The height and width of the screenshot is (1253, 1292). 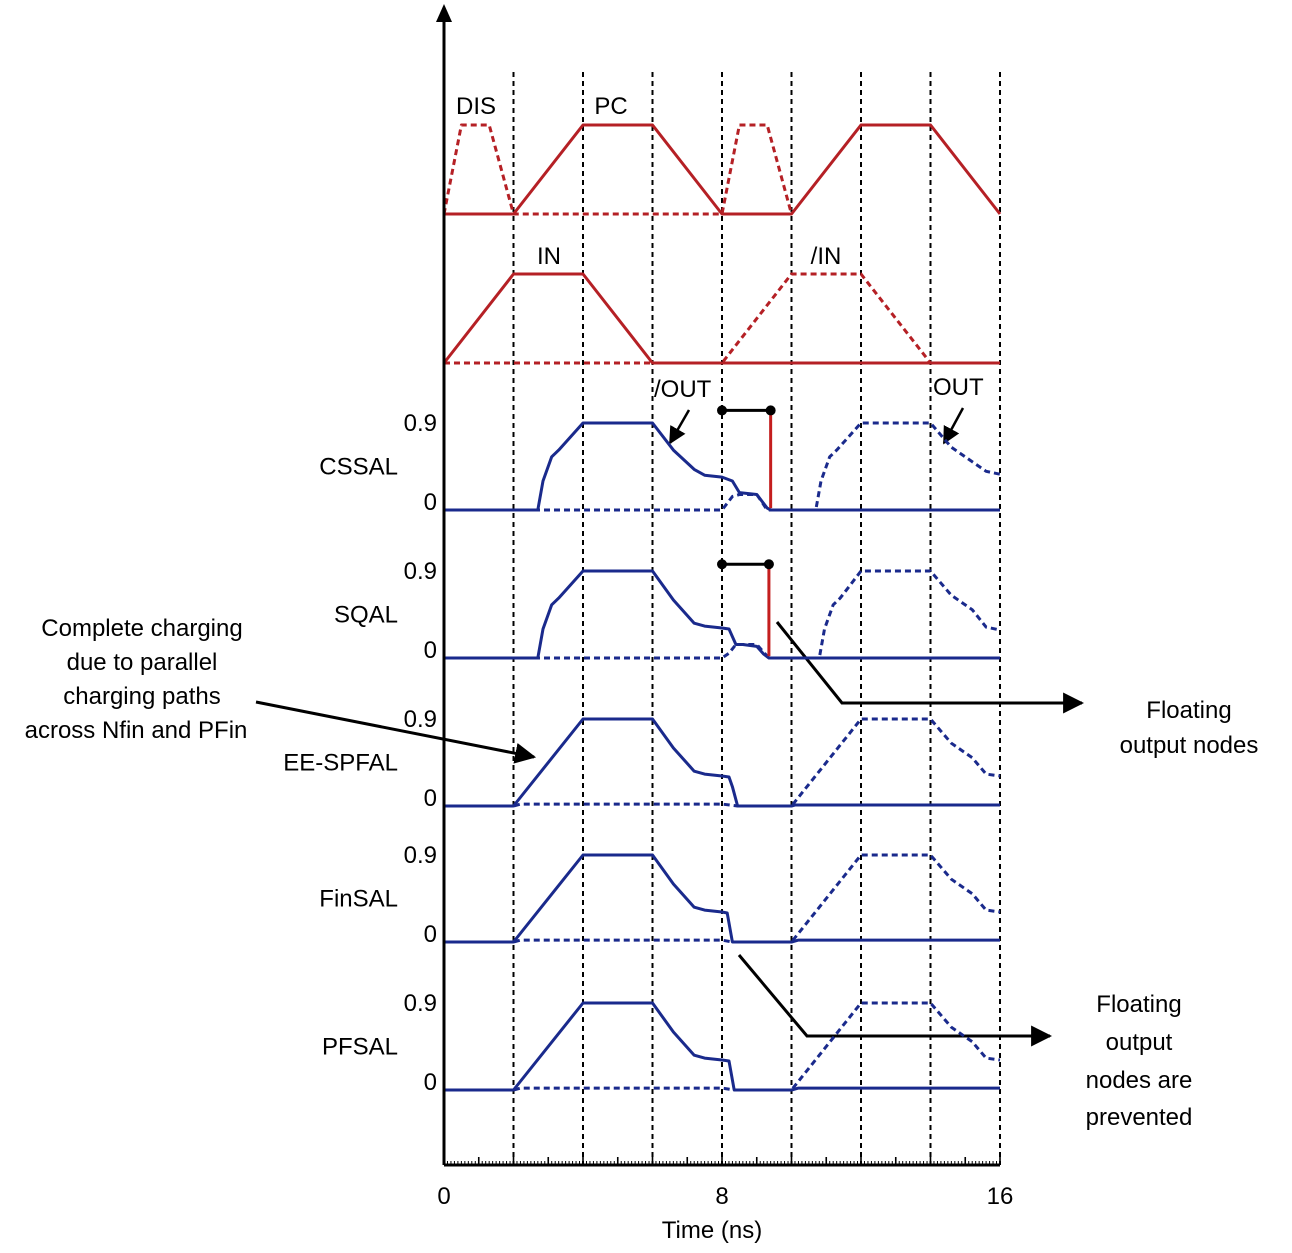 I want to click on sqal-series-out, so click(x=722, y=614).